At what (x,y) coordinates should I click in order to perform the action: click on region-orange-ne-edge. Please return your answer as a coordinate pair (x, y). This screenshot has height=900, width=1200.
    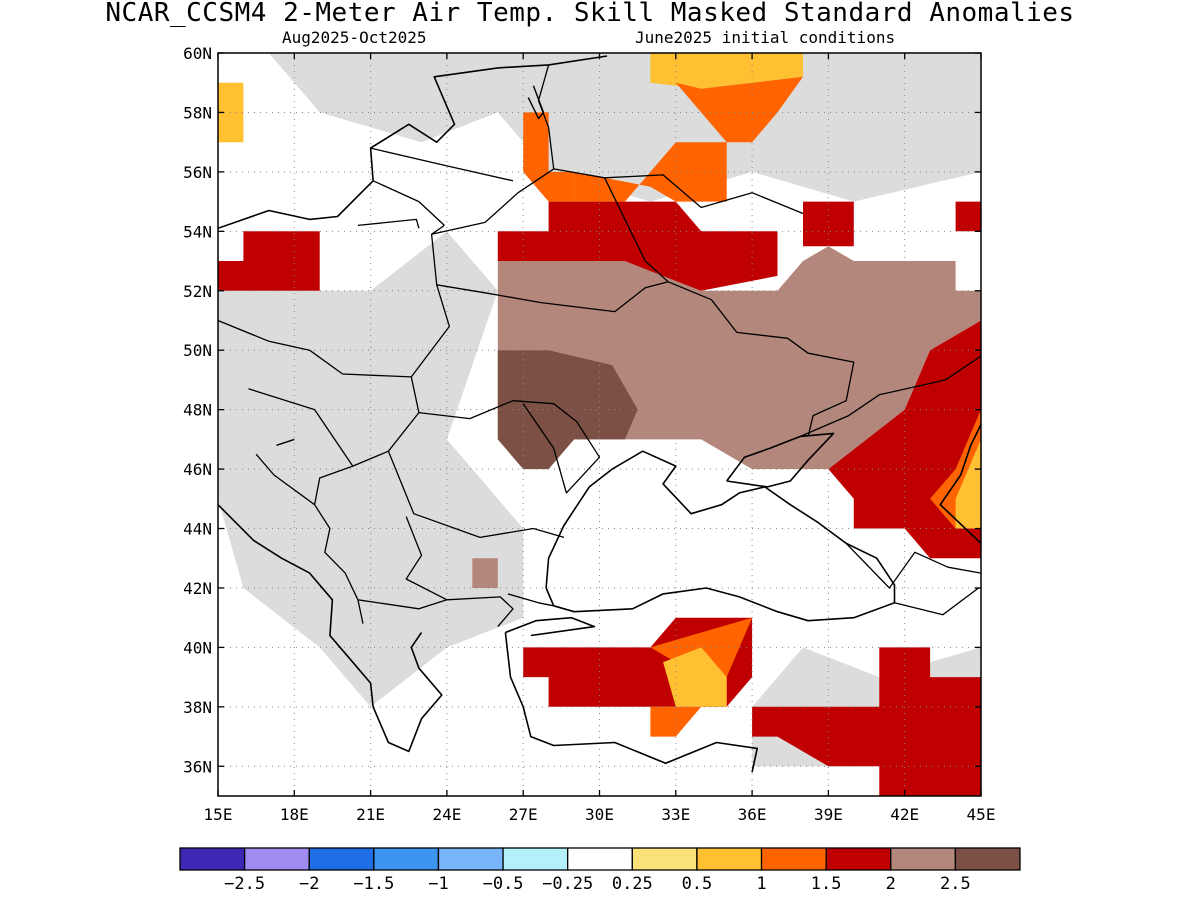
    Looking at the image, I should click on (549, 157).